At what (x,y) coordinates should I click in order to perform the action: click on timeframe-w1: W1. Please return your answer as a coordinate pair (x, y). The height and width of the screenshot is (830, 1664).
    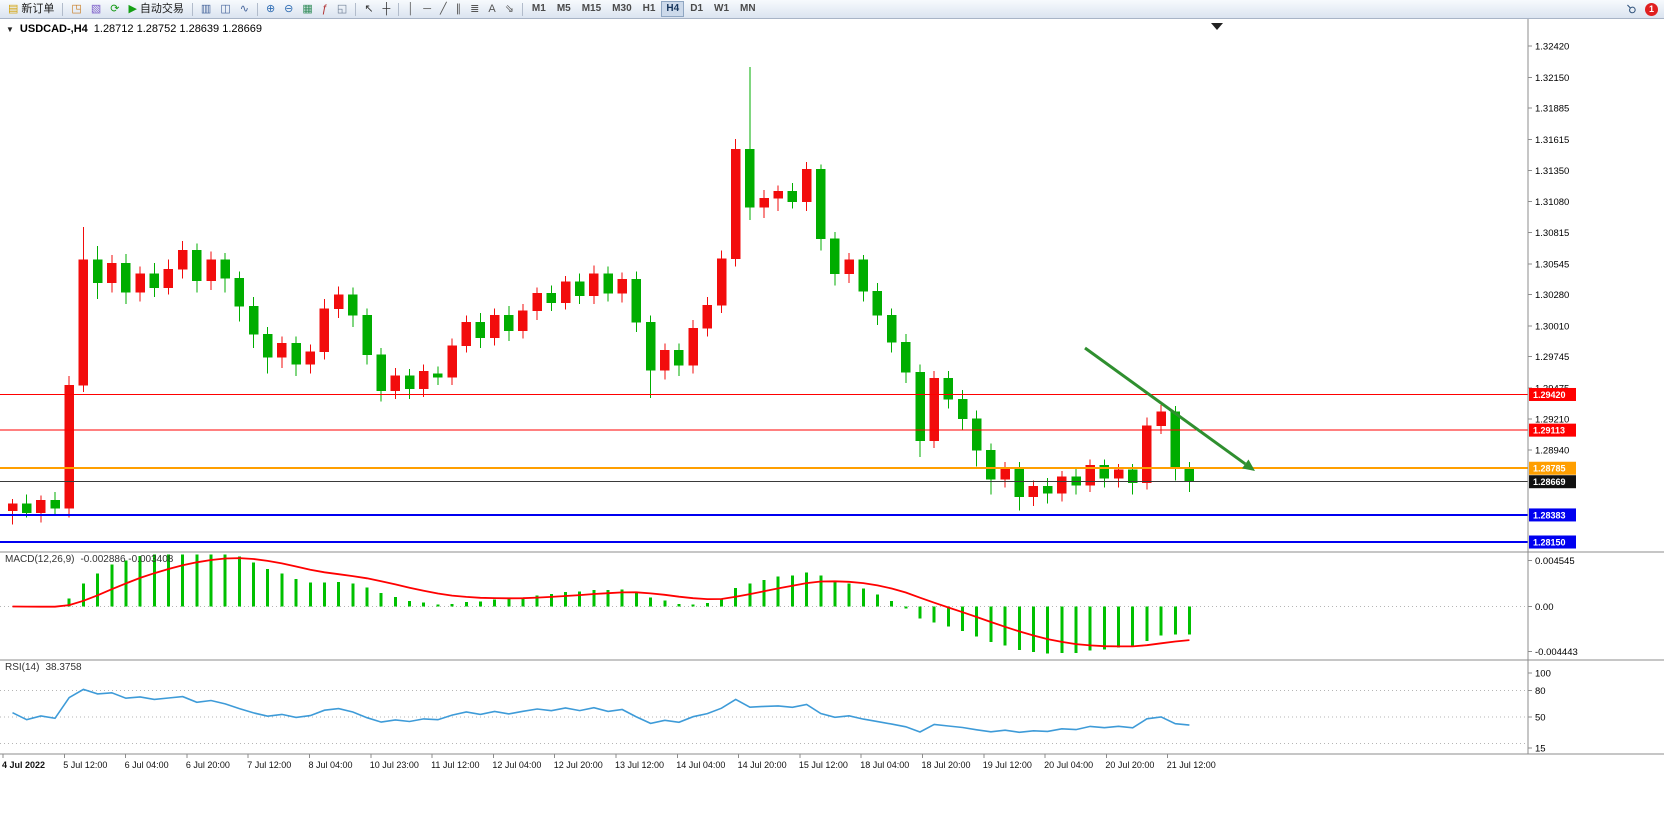
    Looking at the image, I should click on (721, 9).